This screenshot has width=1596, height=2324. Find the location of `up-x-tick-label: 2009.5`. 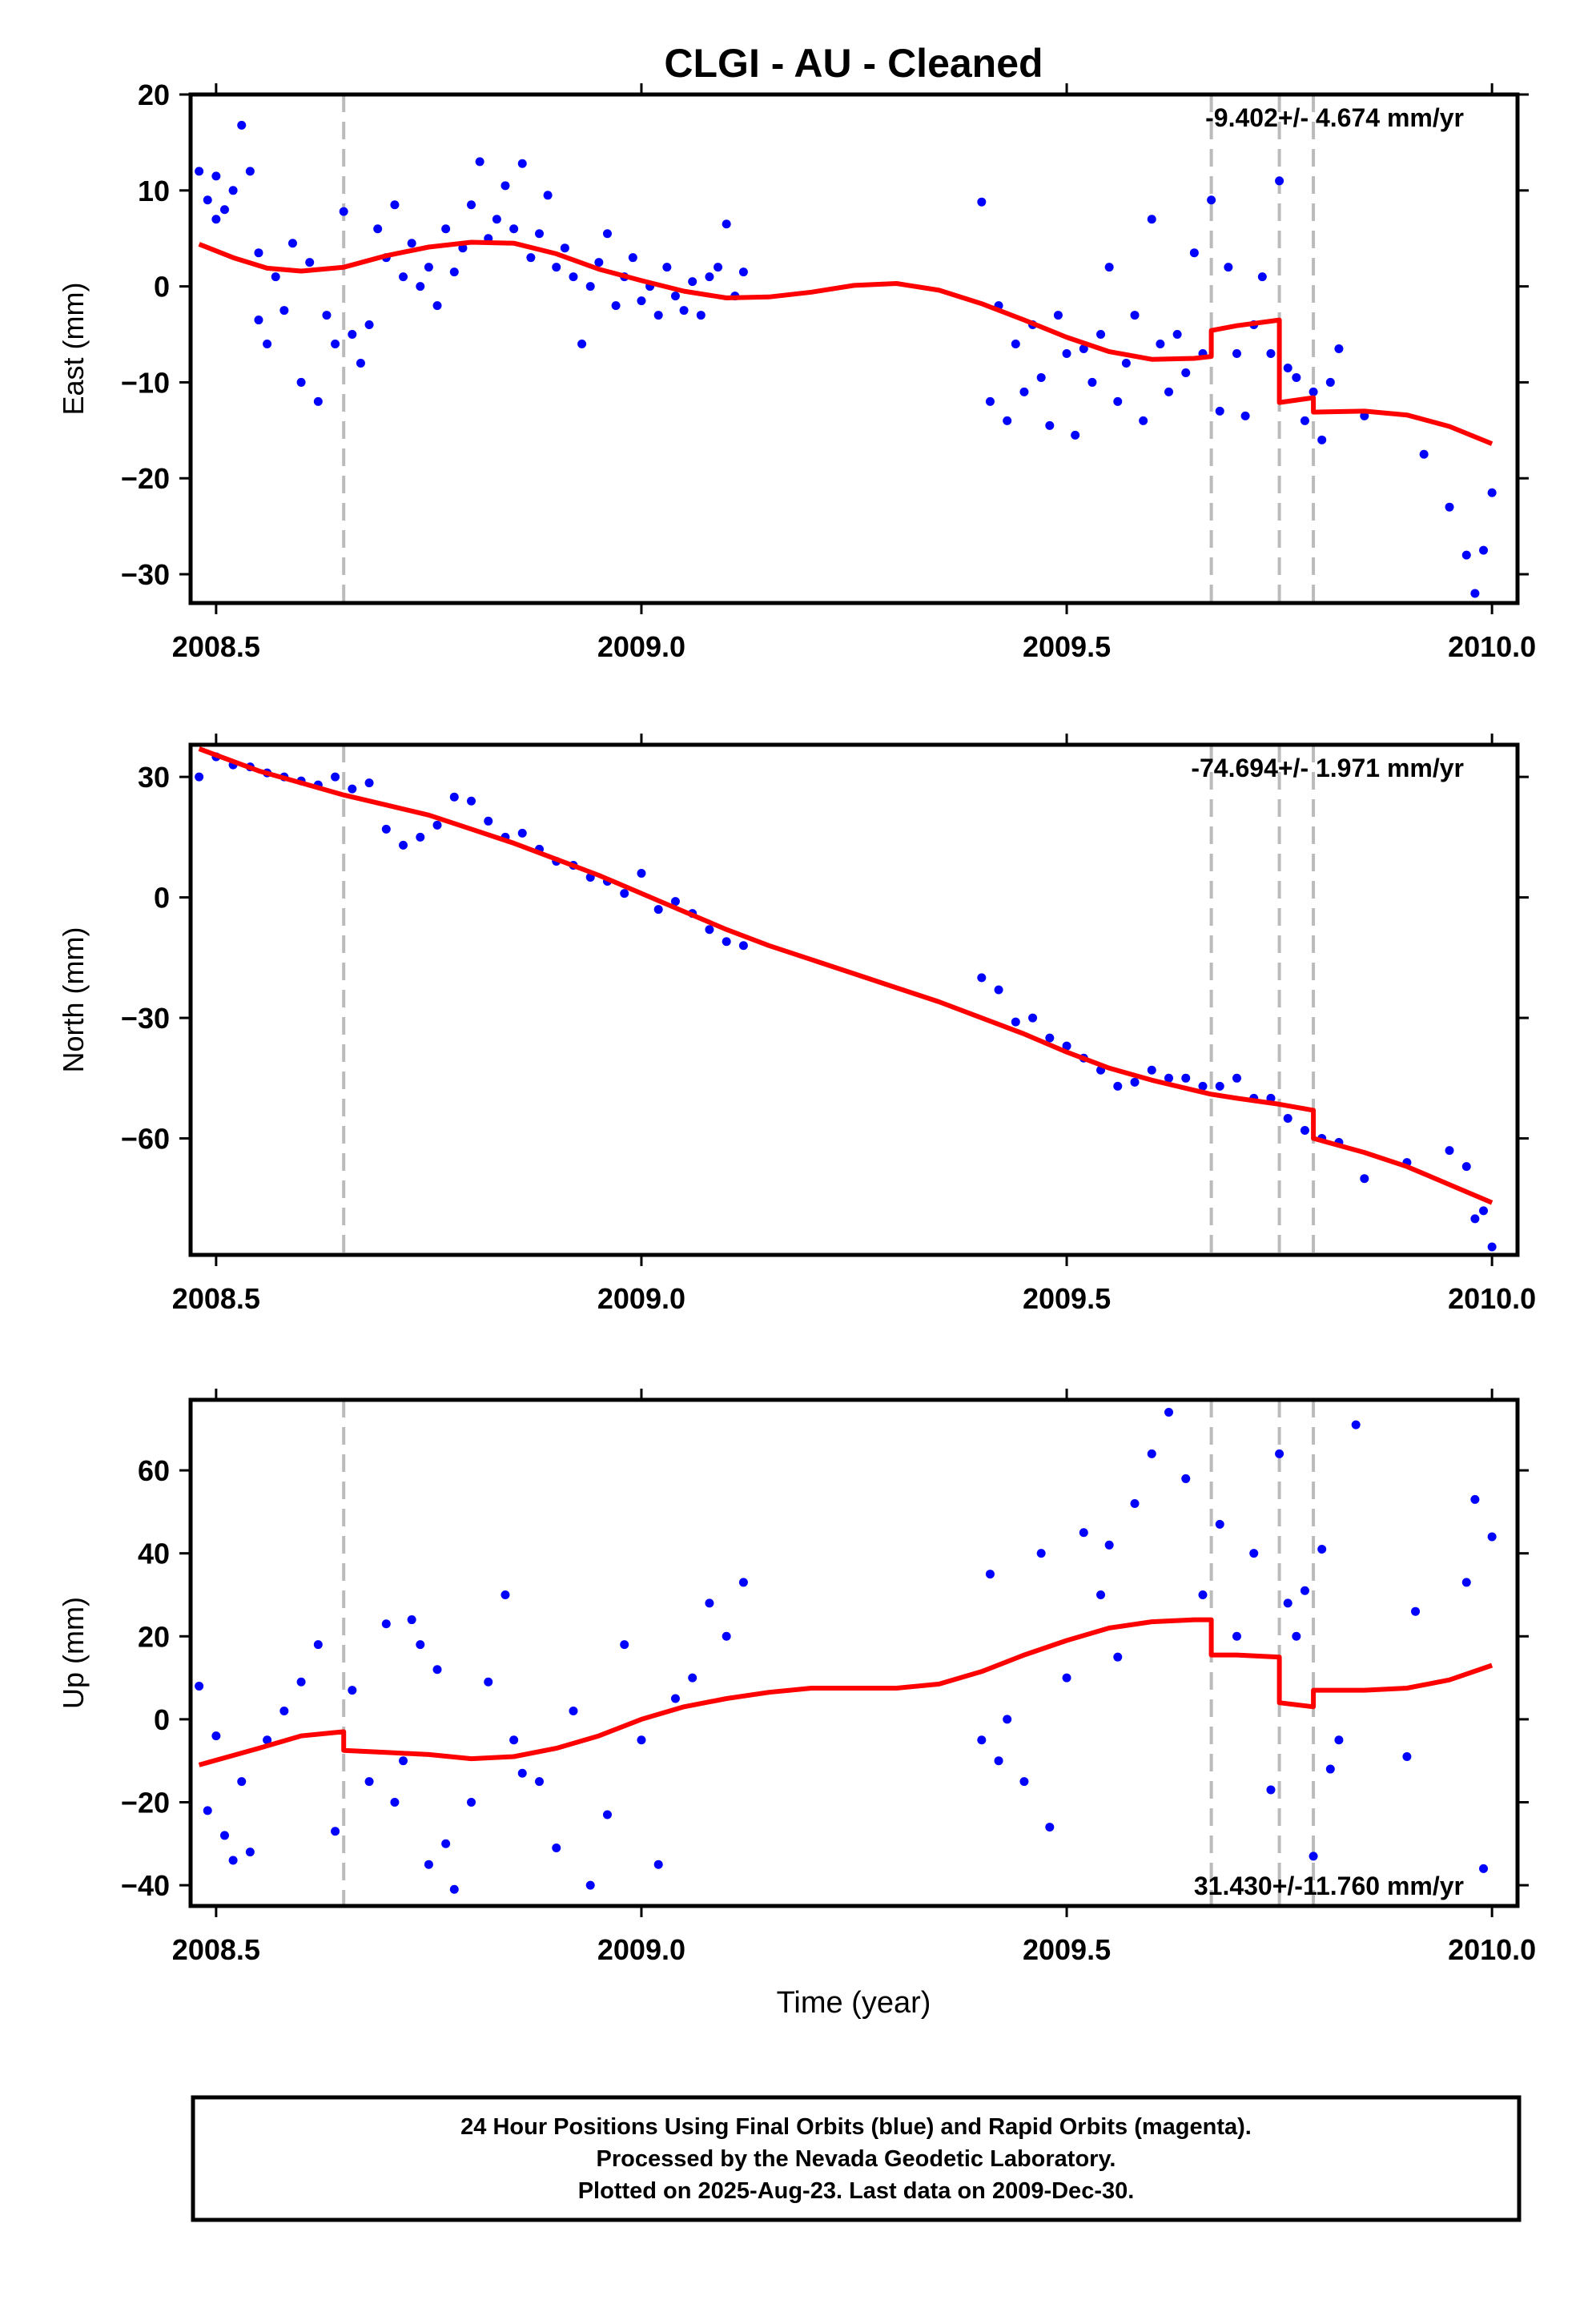

up-x-tick-label: 2009.5 is located at coordinates (1067, 1949).